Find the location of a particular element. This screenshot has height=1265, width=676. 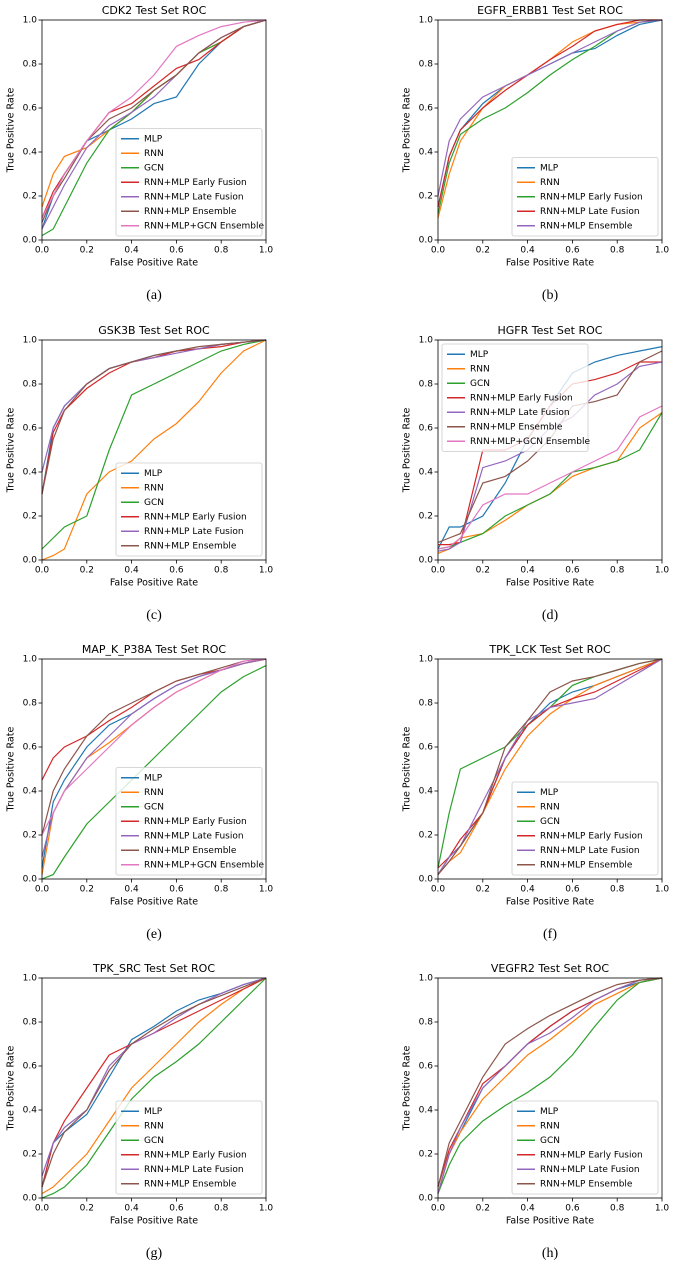

caption: (b) is located at coordinates (550, 295).